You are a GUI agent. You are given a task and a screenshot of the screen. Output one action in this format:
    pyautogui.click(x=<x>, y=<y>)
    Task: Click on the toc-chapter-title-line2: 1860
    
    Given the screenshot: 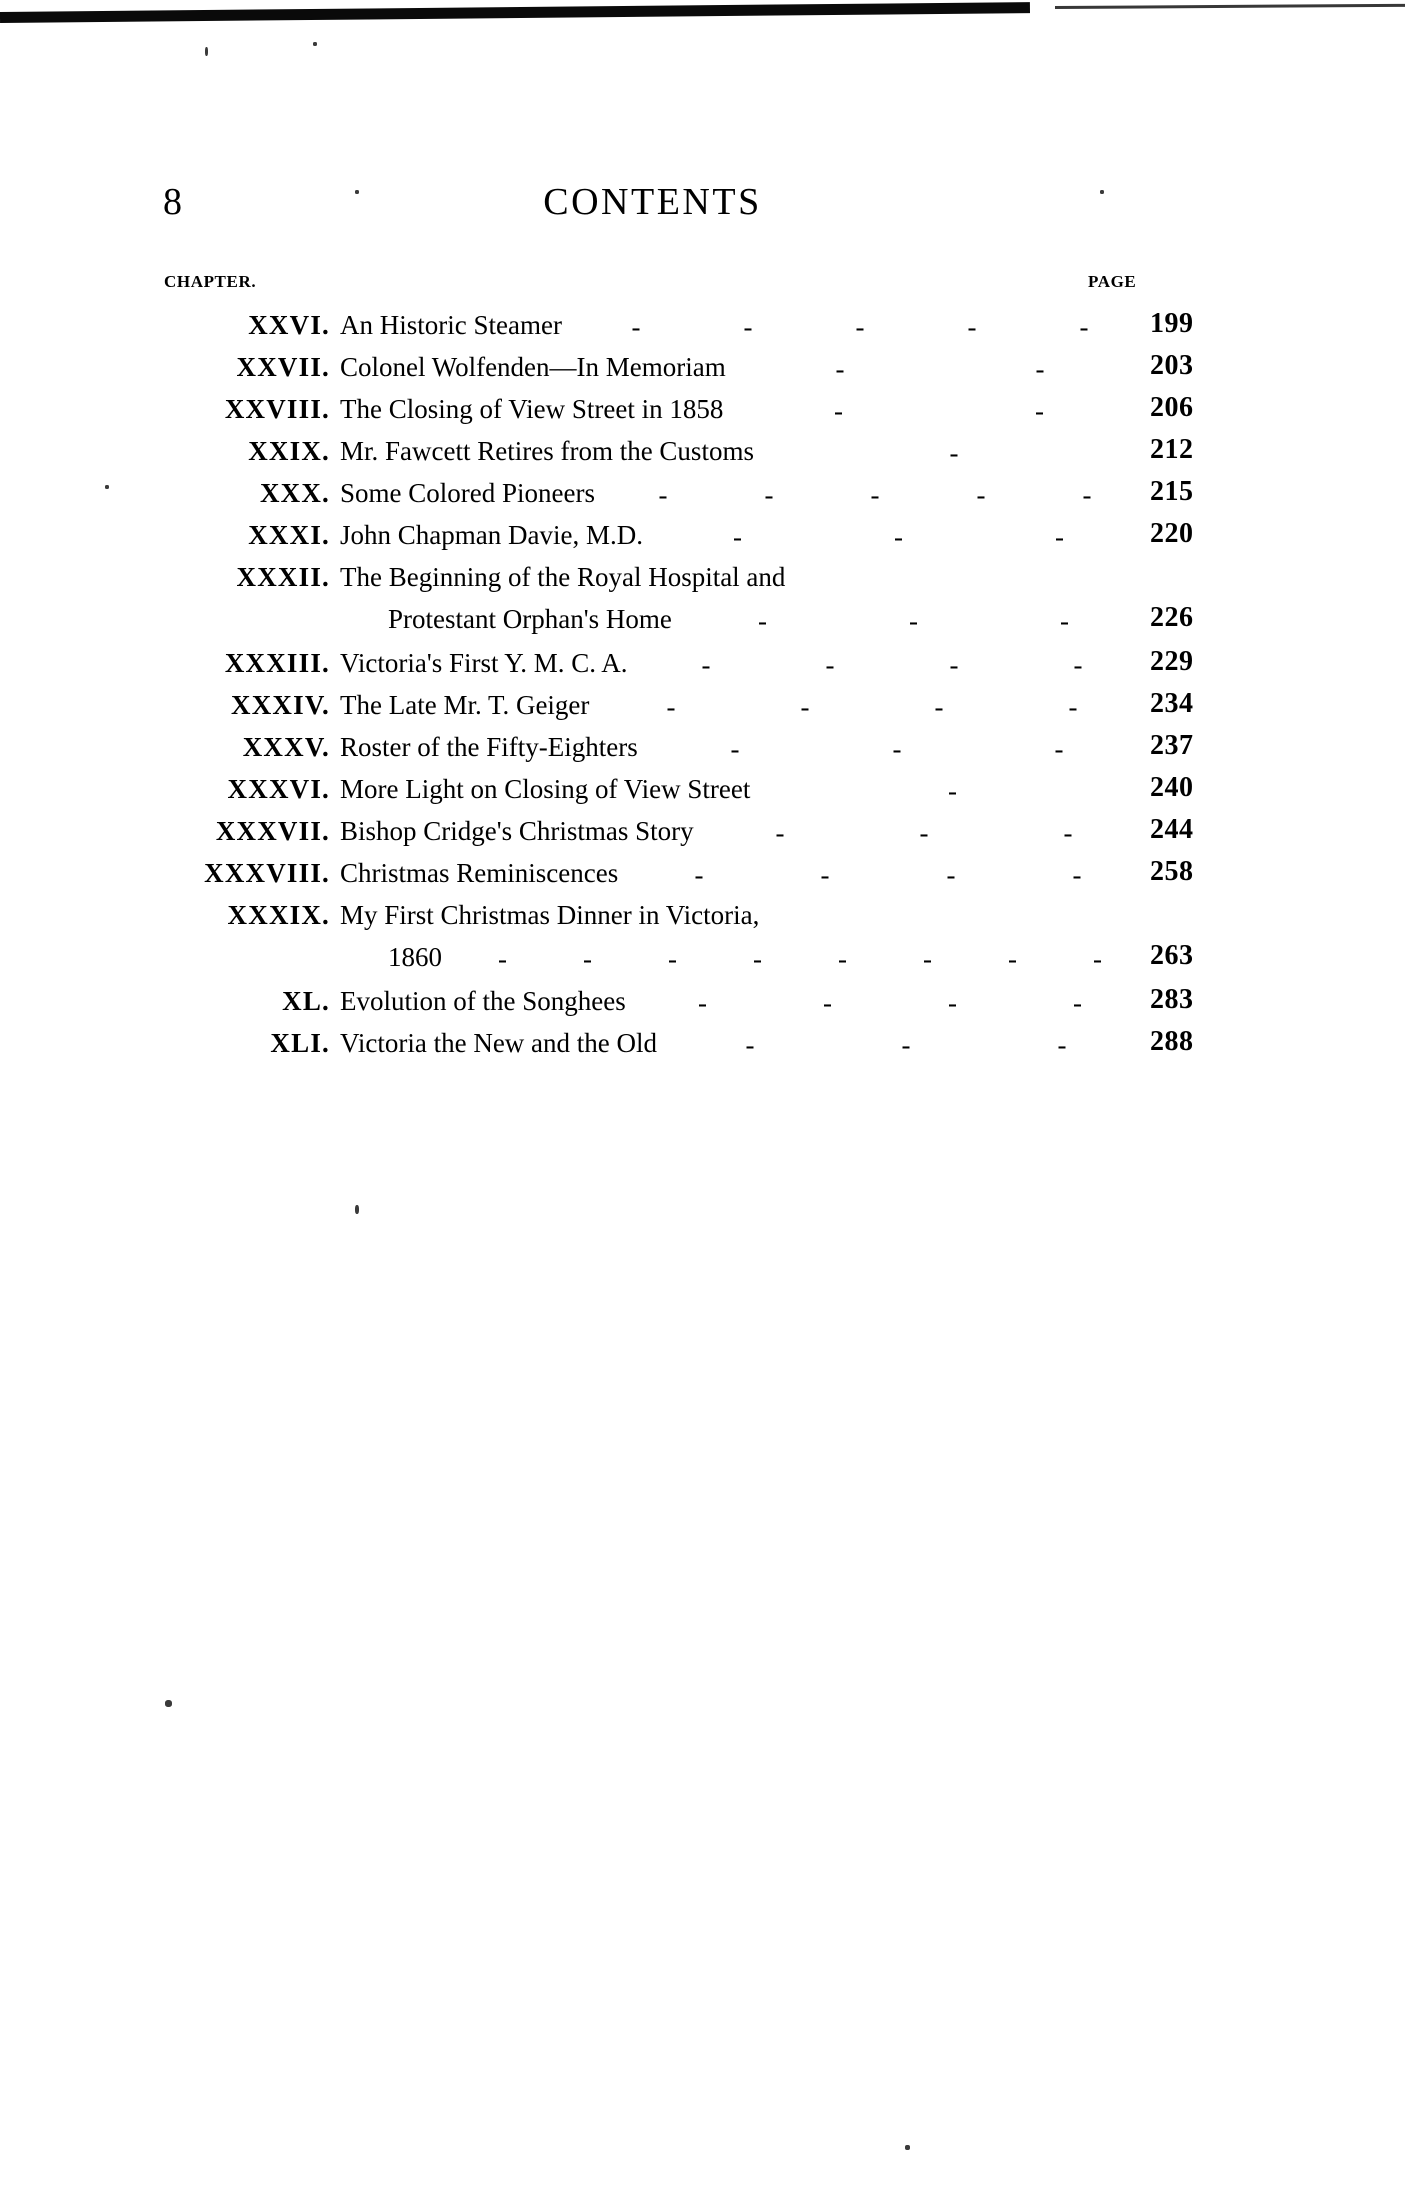 What is the action you would take?
    pyautogui.click(x=415, y=957)
    